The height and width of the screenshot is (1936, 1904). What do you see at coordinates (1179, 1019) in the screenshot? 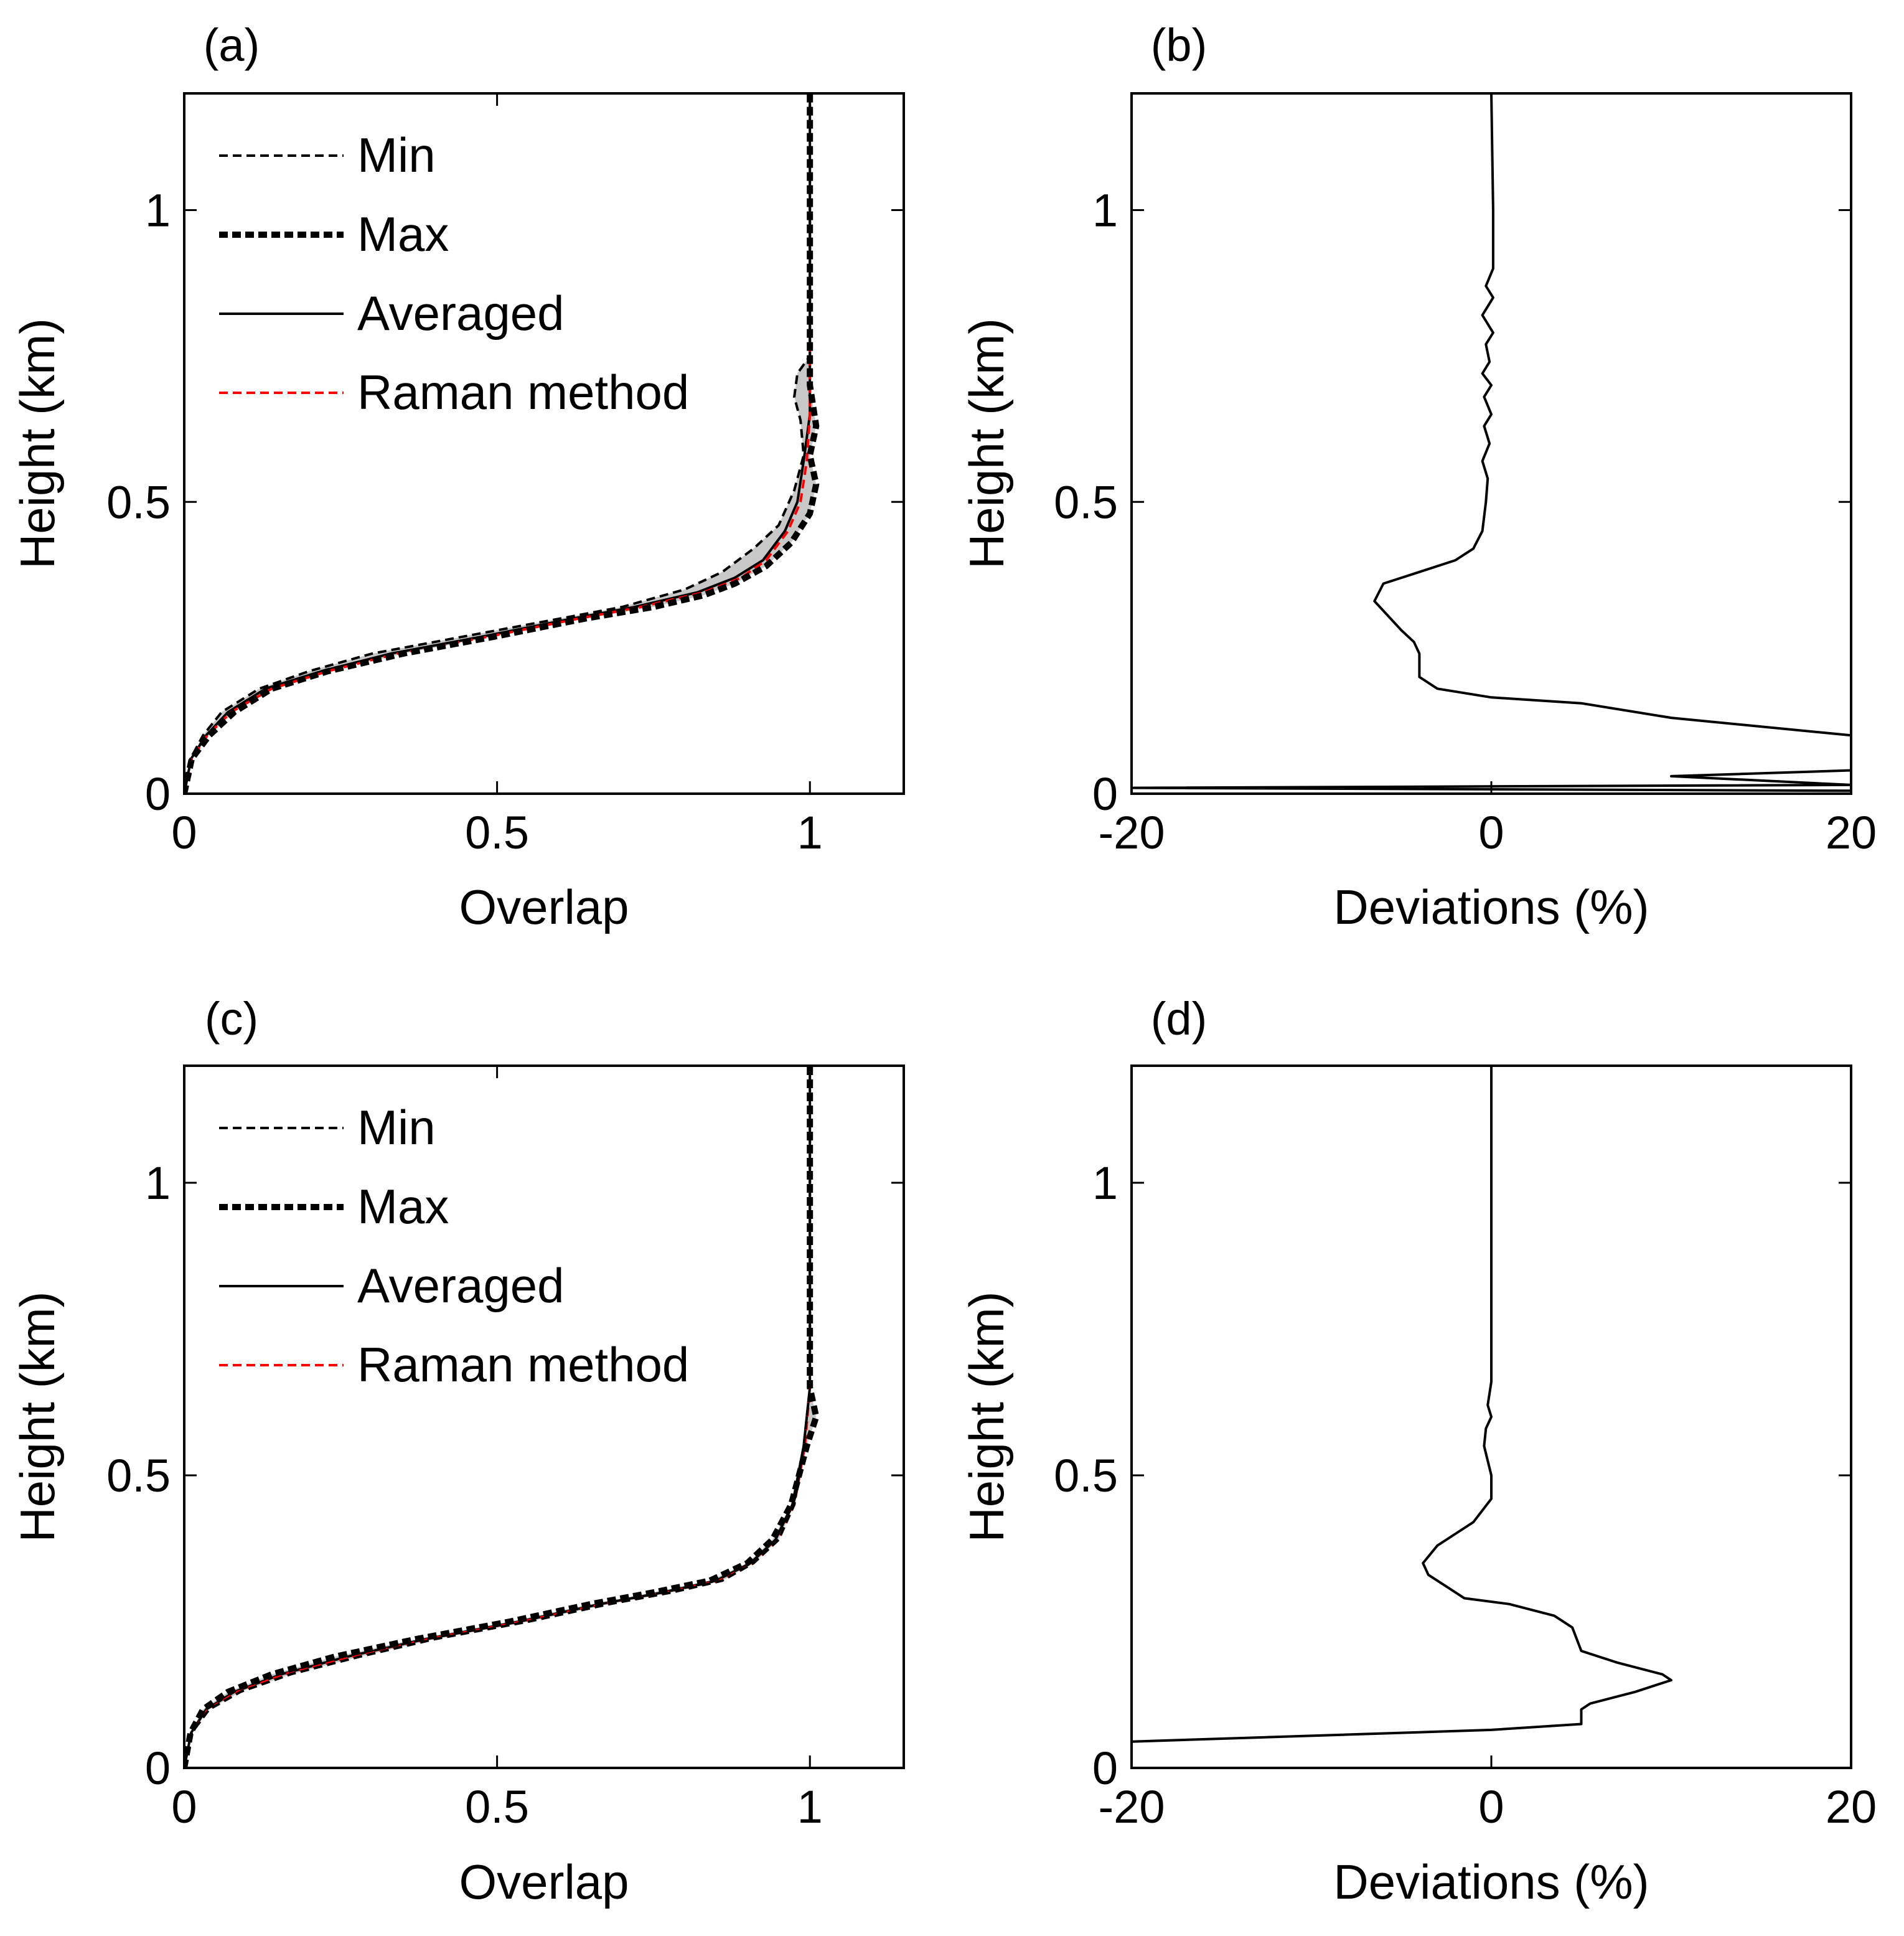
I see `panel-d-label: (d)` at bounding box center [1179, 1019].